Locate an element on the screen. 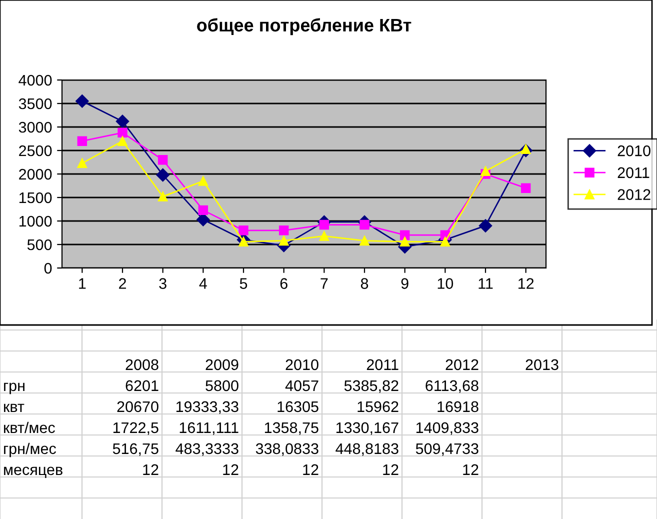  text: 20670 is located at coordinates (137, 406).